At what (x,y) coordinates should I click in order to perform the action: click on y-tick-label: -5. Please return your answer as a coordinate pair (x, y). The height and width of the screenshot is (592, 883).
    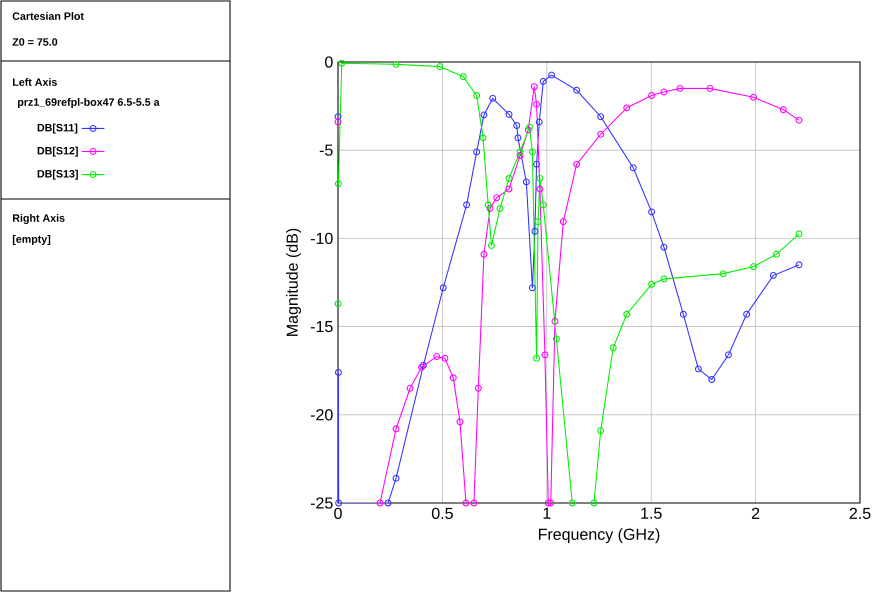
    Looking at the image, I should click on (326, 150).